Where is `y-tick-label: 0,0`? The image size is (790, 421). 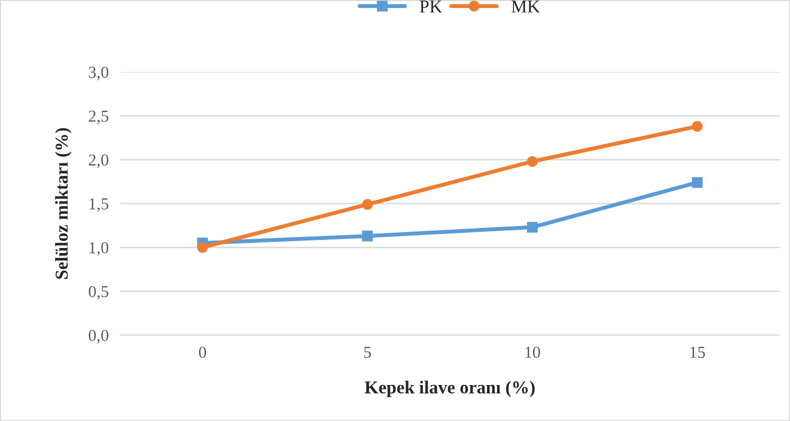
y-tick-label: 0,0 is located at coordinates (98, 337).